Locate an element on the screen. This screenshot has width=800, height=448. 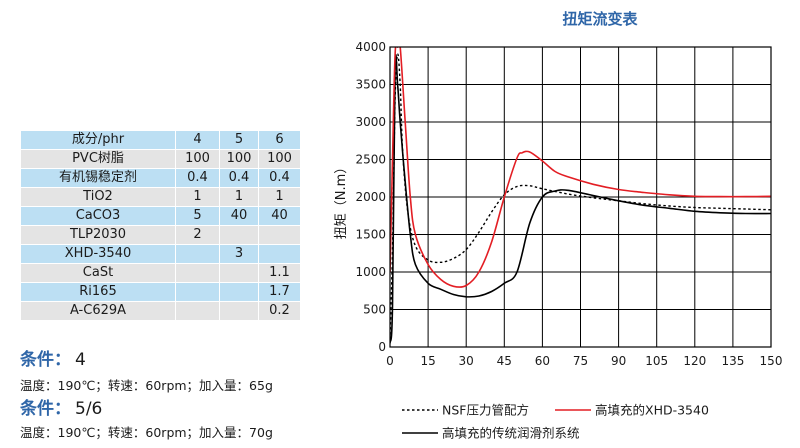
table-row: 有机锡稳定剂 0.4 0.4 0.4 is located at coordinates (160, 178).